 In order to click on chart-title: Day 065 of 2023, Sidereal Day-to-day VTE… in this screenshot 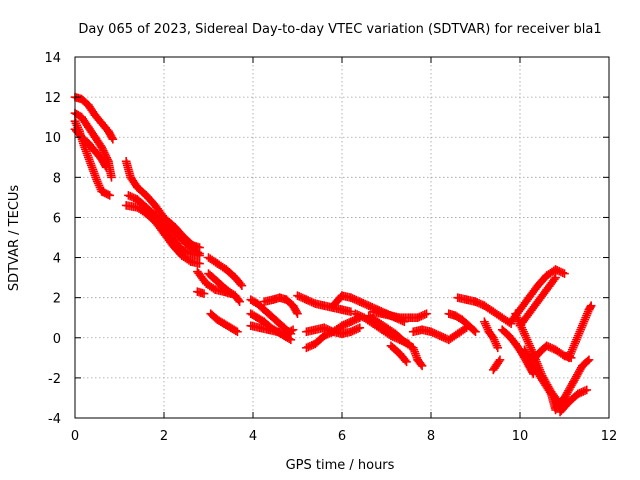, I will do `click(339, 29)`.